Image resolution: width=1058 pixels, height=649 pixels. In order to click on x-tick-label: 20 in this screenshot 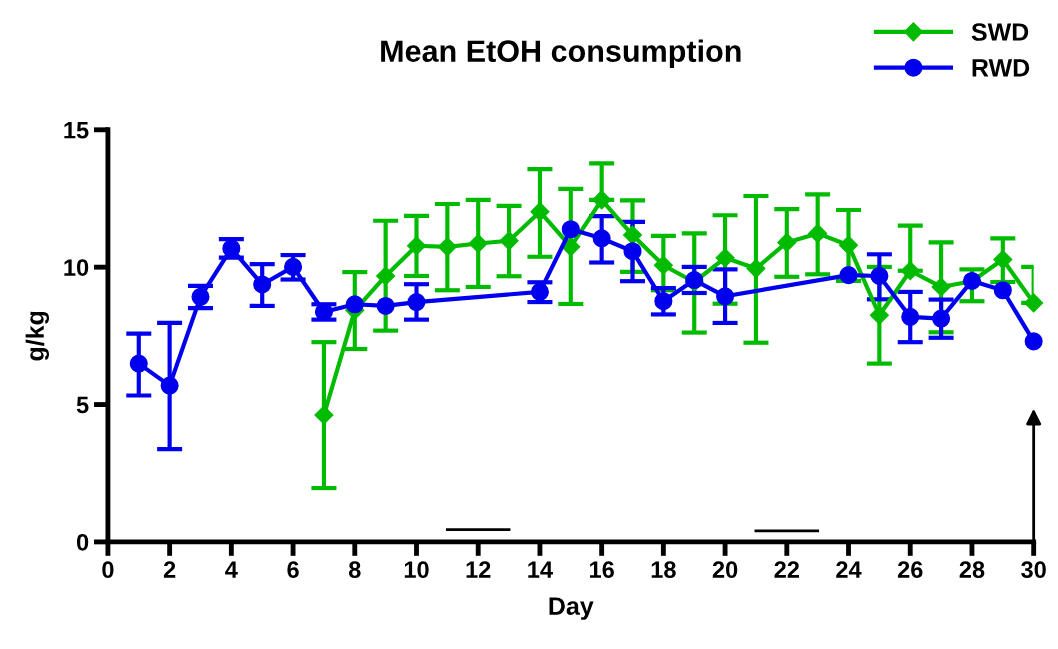, I will do `click(725, 570)`.